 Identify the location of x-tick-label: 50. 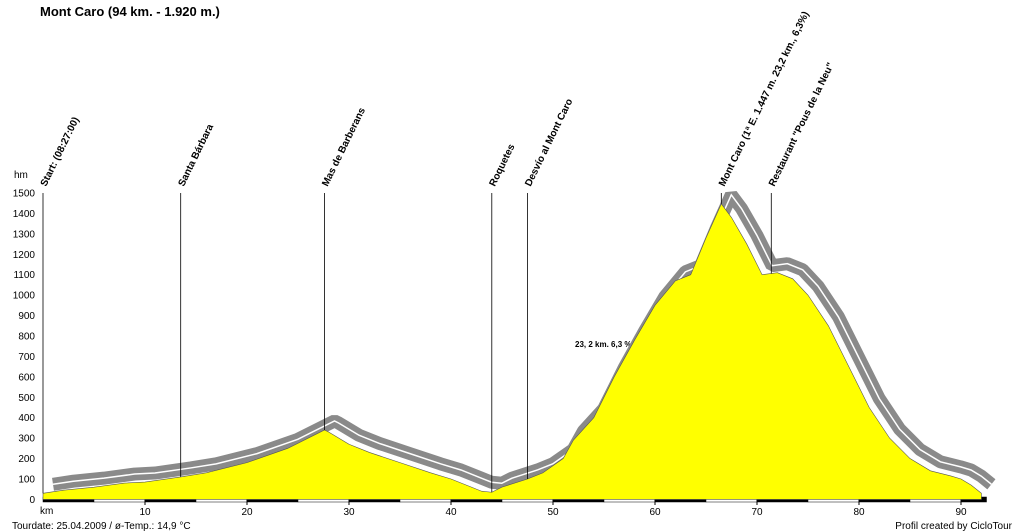
(553, 512).